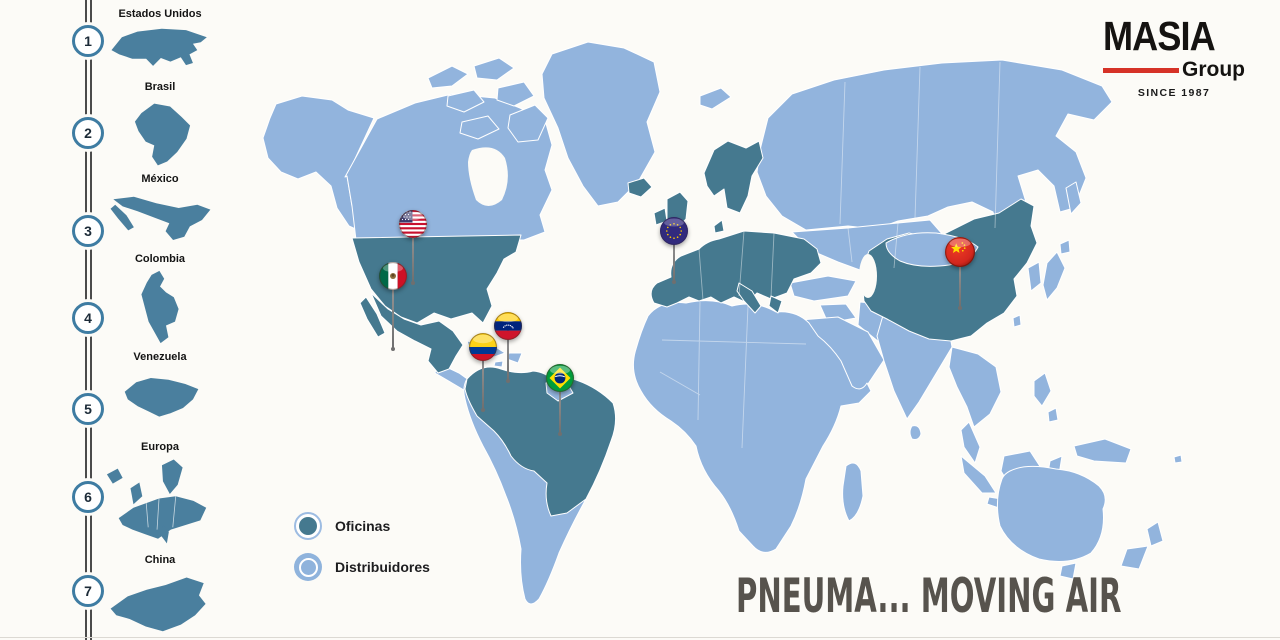 Image resolution: width=1280 pixels, height=640 pixels. Describe the element at coordinates (448, 167) in the screenshot. I see `map-canada` at that location.